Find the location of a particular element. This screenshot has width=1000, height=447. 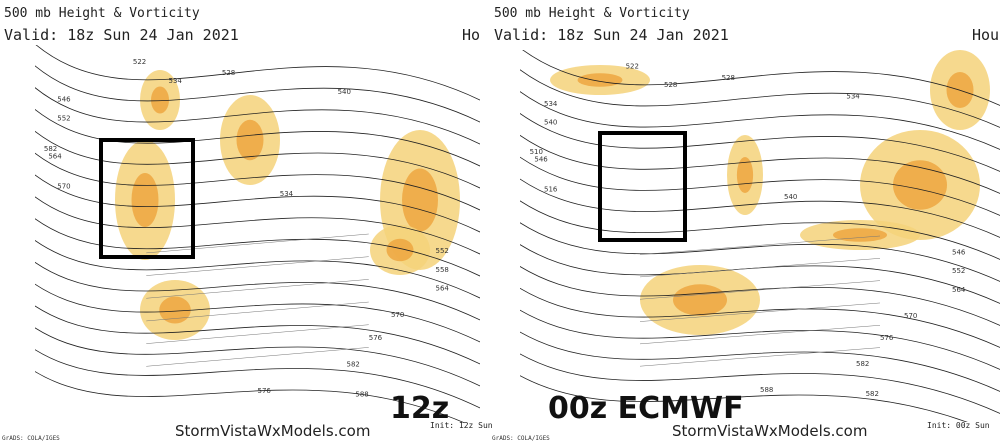

highlight-box is located at coordinates (642, 186).